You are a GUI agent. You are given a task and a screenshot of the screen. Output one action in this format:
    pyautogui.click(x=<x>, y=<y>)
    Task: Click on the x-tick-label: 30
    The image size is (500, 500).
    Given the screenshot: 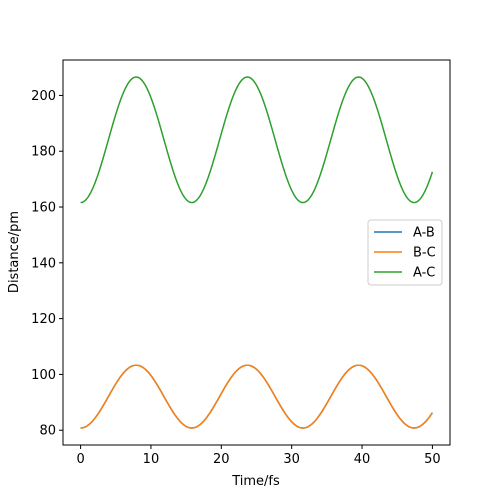 What is the action you would take?
    pyautogui.click(x=291, y=459)
    